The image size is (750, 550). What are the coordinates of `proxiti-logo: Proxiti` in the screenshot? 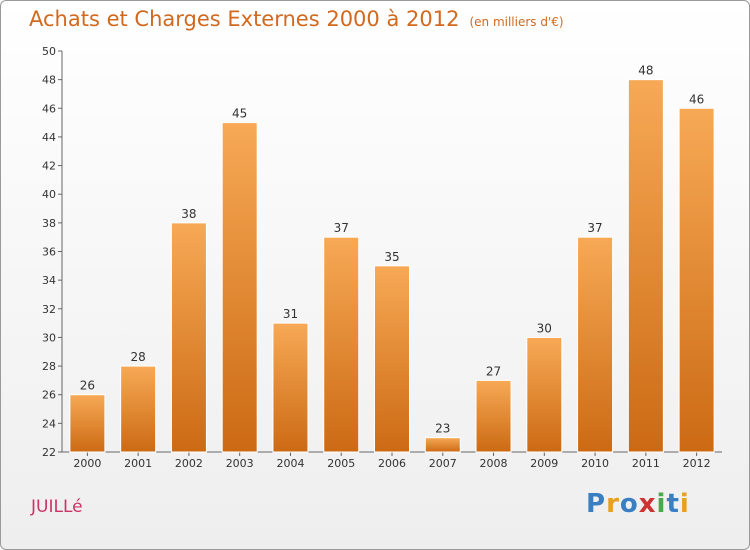 It's located at (638, 504).